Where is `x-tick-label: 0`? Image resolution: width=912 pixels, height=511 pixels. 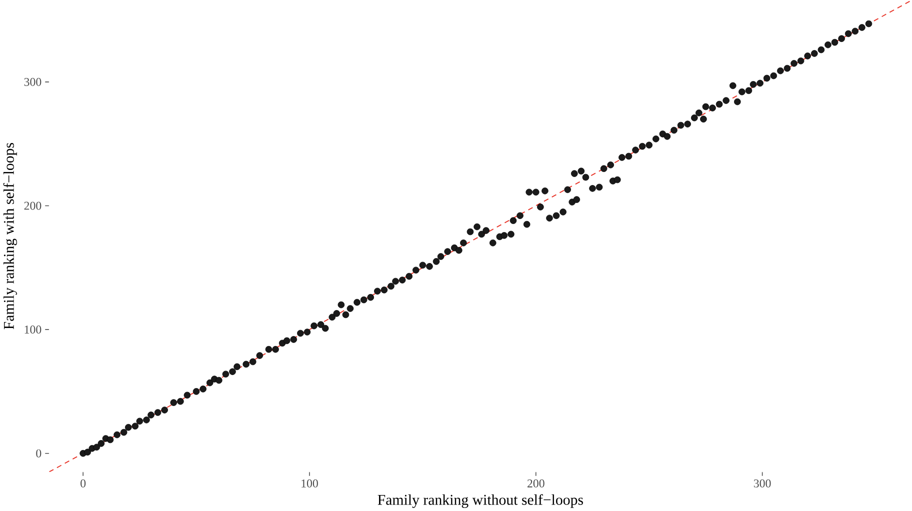
x-tick-label: 0 is located at coordinates (83, 483).